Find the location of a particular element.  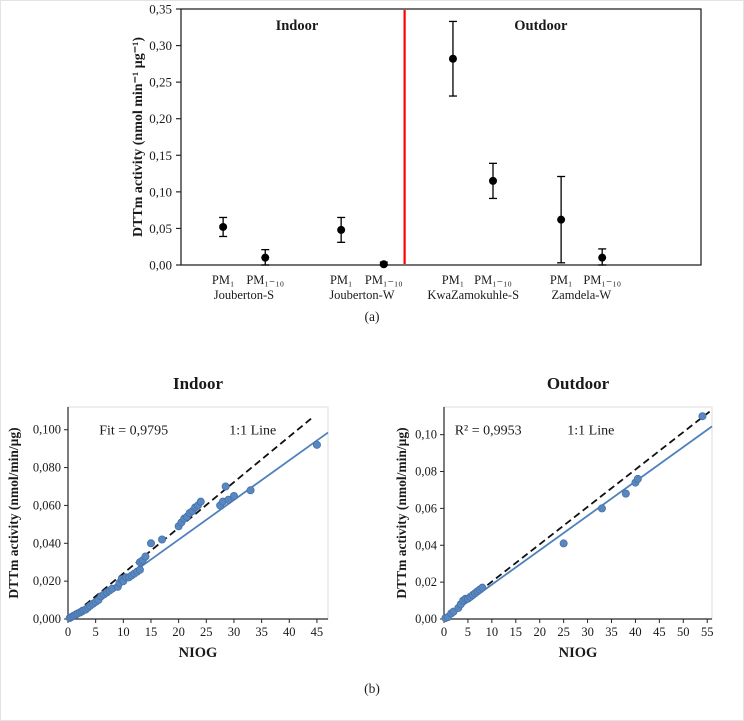

region-label: Indoor is located at coordinates (297, 26).